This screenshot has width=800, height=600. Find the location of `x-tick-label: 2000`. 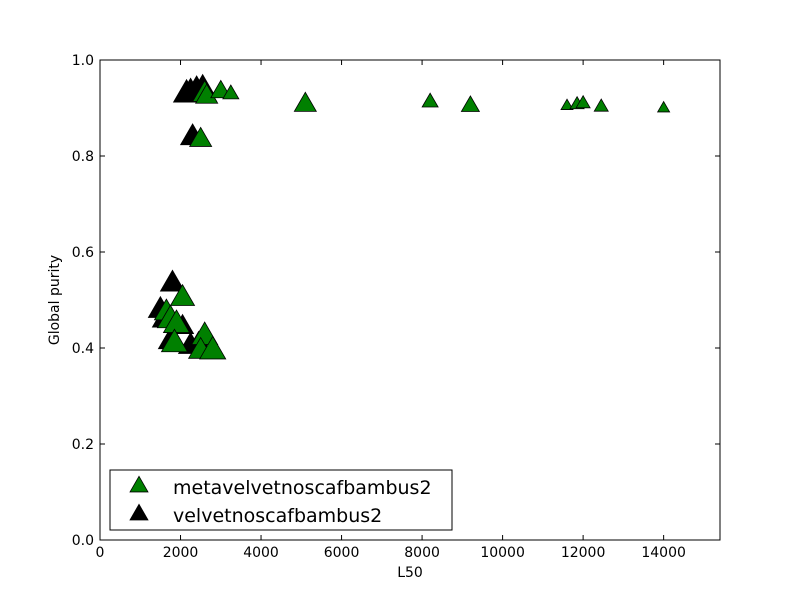

x-tick-label: 2000 is located at coordinates (181, 553).